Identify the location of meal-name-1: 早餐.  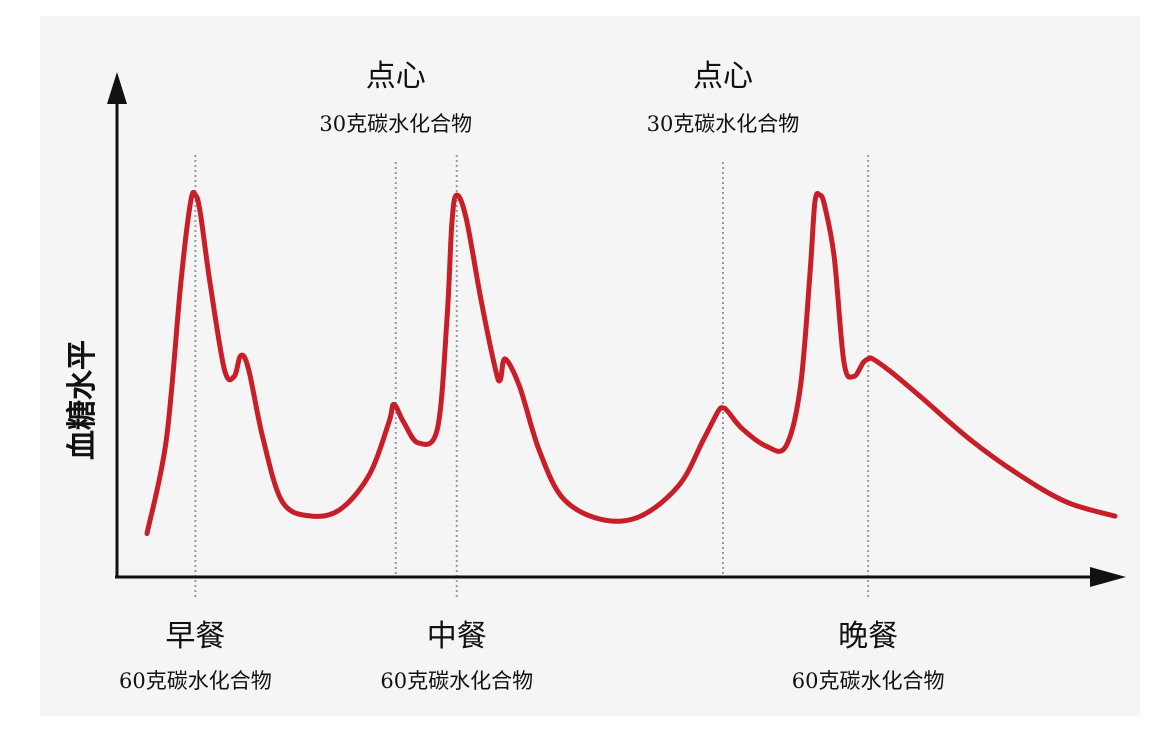
(195, 636).